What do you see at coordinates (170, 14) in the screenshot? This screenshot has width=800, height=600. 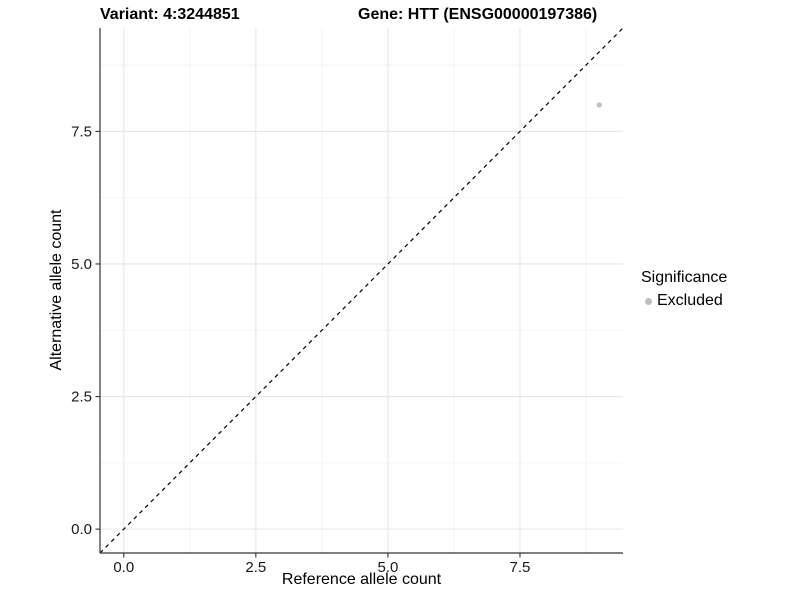 I see `variant-title: Variant: 4:3244851` at bounding box center [170, 14].